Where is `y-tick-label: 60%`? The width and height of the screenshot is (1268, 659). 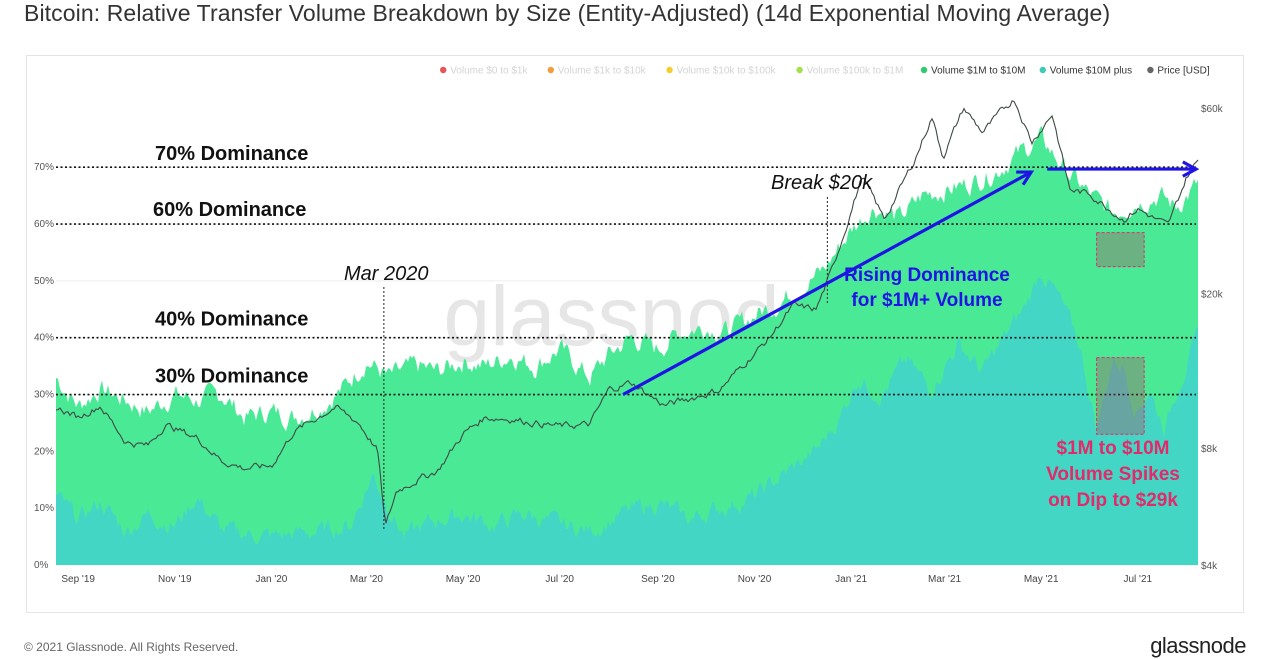 y-tick-label: 60% is located at coordinates (44, 224).